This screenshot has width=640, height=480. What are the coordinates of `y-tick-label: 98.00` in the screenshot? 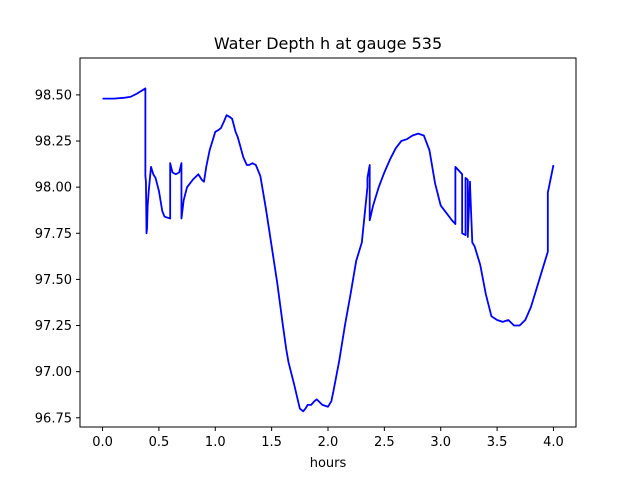 It's located at (53, 188).